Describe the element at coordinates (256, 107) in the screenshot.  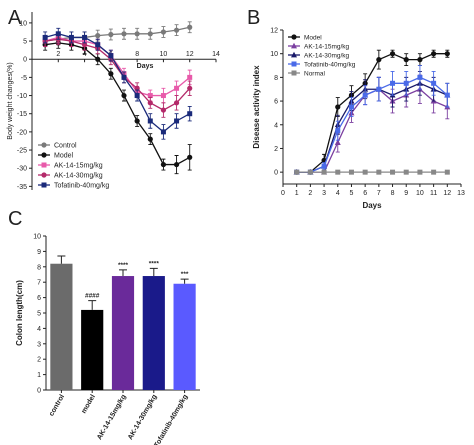
I see `b-y-axis-title: Disease activity index` at that location.